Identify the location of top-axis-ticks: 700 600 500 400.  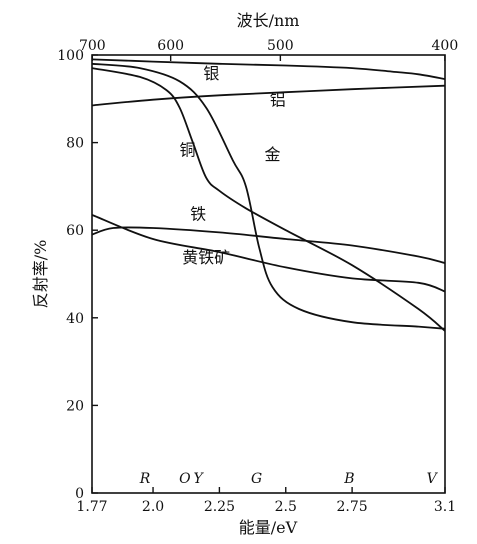
(268, 49).